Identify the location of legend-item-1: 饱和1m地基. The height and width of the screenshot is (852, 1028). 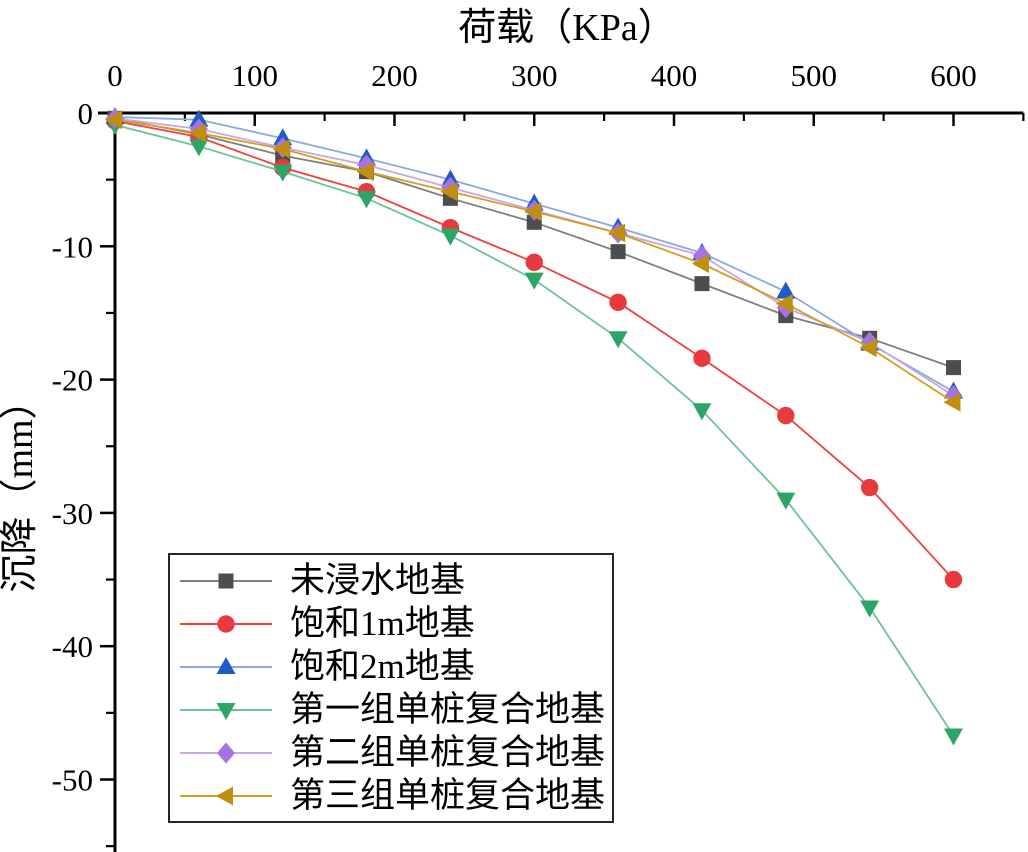
(394, 623).